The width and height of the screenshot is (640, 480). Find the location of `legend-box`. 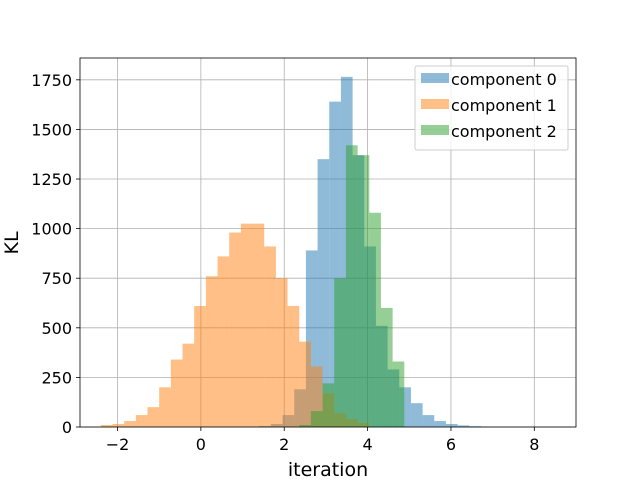

legend-box is located at coordinates (491, 108).